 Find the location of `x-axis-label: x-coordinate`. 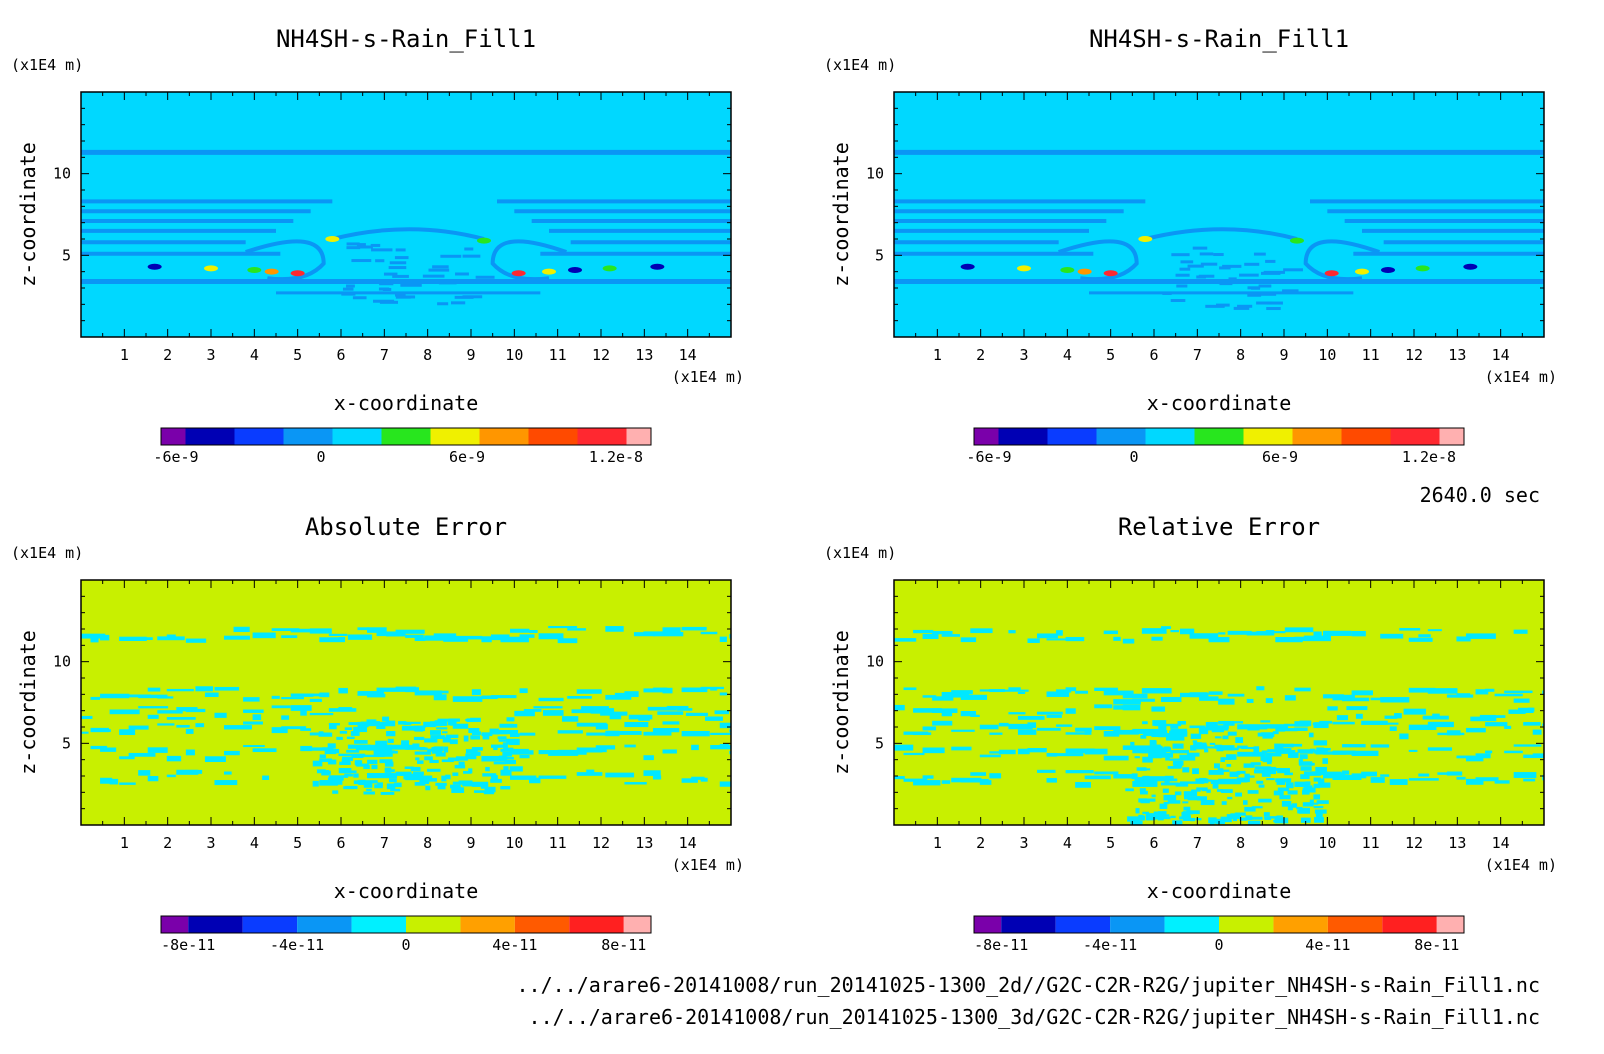

x-axis-label: x-coordinate is located at coordinates (1219, 891).